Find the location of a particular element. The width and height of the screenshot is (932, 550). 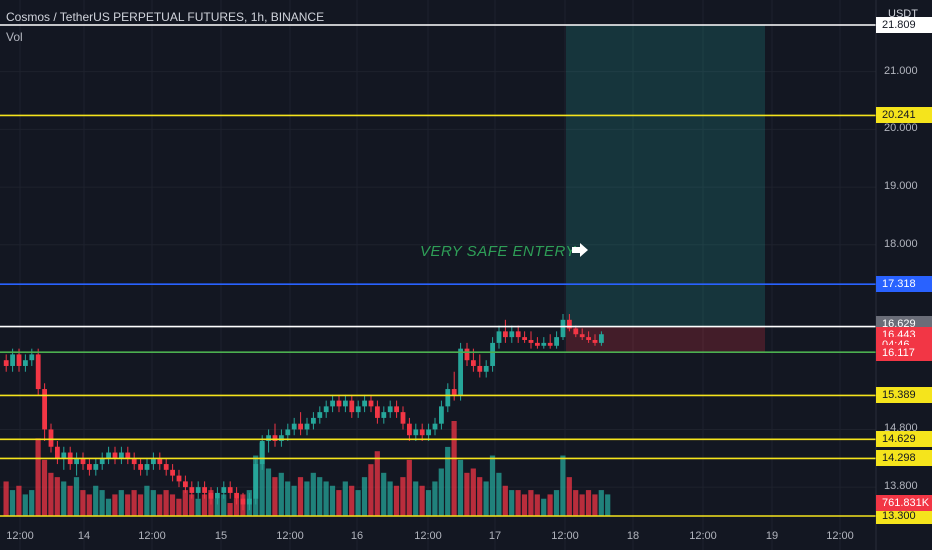

price-tag: 761.831K is located at coordinates (904, 503).